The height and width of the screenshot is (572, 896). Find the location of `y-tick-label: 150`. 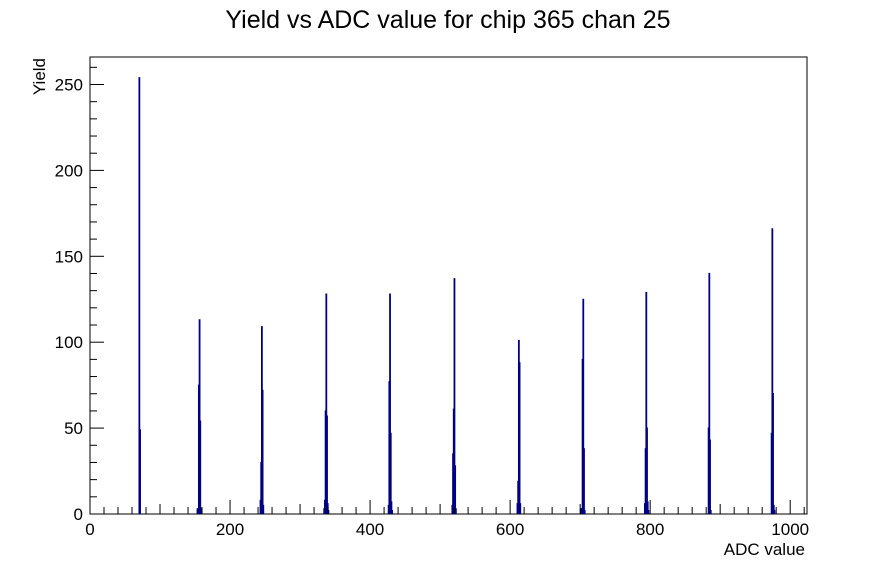

y-tick-label: 150 is located at coordinates (69, 256).